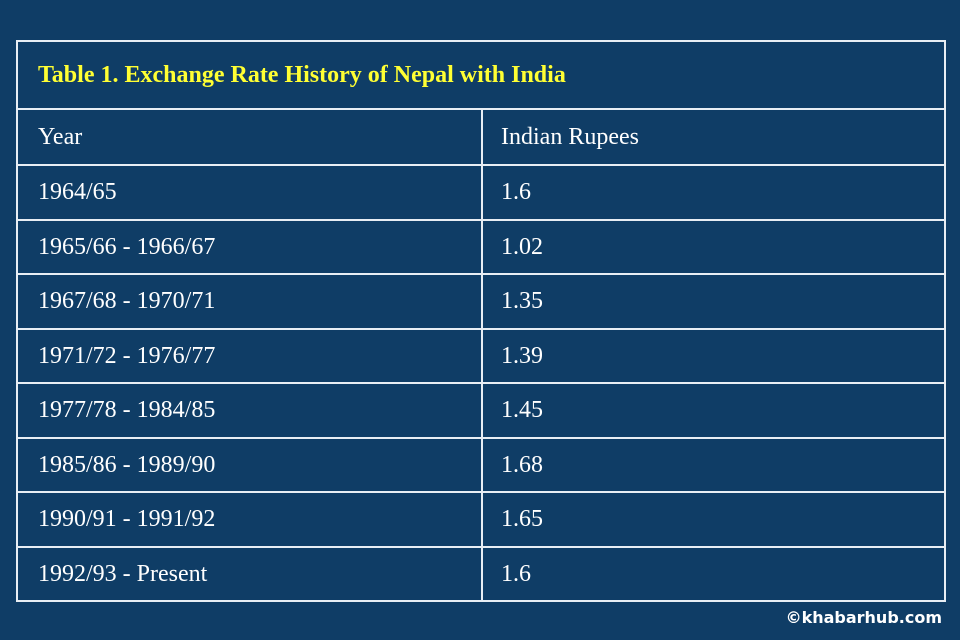 This screenshot has width=960, height=640. What do you see at coordinates (127, 519) in the screenshot?
I see `year-cell: 1990/91 - 1991/92` at bounding box center [127, 519].